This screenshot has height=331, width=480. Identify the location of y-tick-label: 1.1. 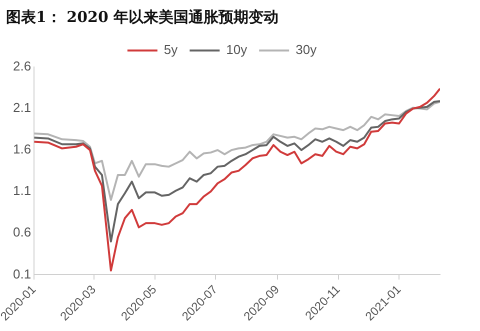
(22, 190).